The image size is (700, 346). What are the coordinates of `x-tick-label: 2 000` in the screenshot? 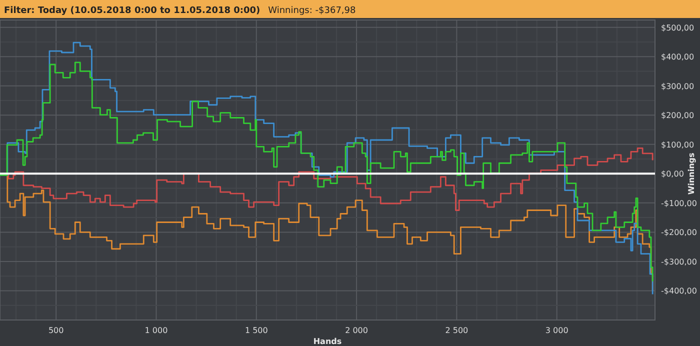 It's located at (356, 330).